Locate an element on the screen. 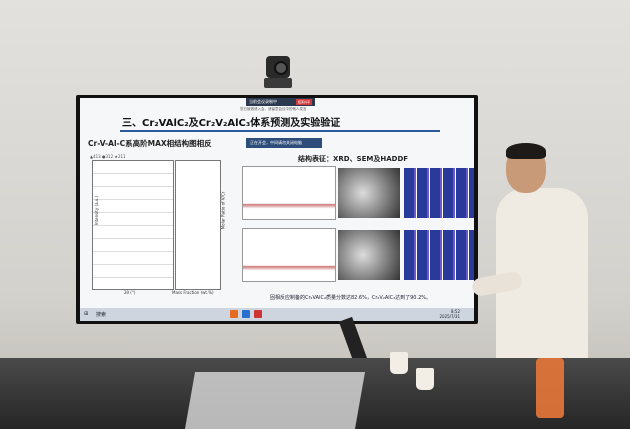  camera-mount is located at coordinates (278, 83).